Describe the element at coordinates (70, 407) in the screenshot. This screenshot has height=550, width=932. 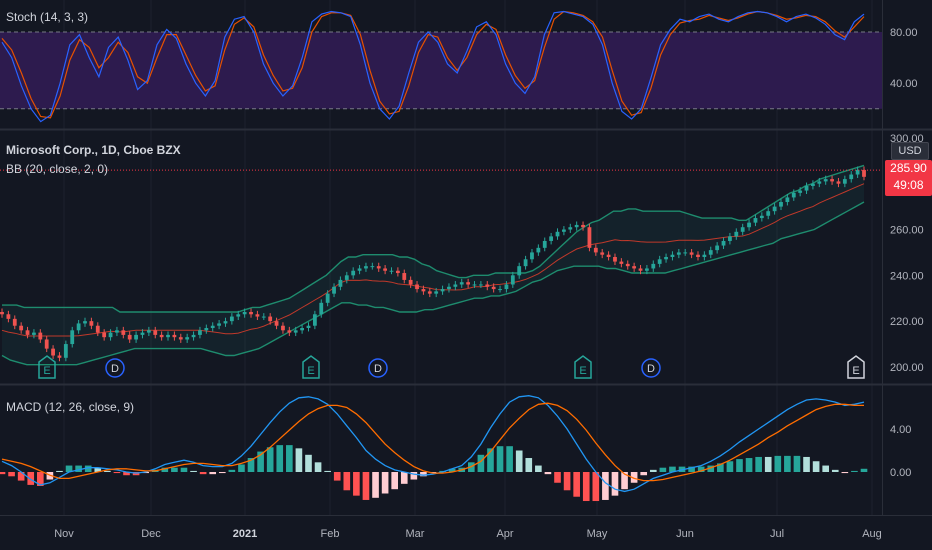
I see `macd-indicator-label: MACD (12, 26, close, 9)` at that location.